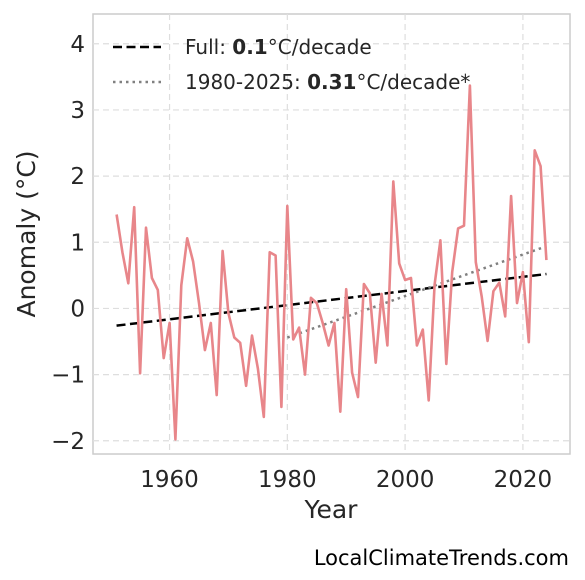 This screenshot has width=585, height=580. I want to click on x-tick-label: 1980, so click(287, 480).